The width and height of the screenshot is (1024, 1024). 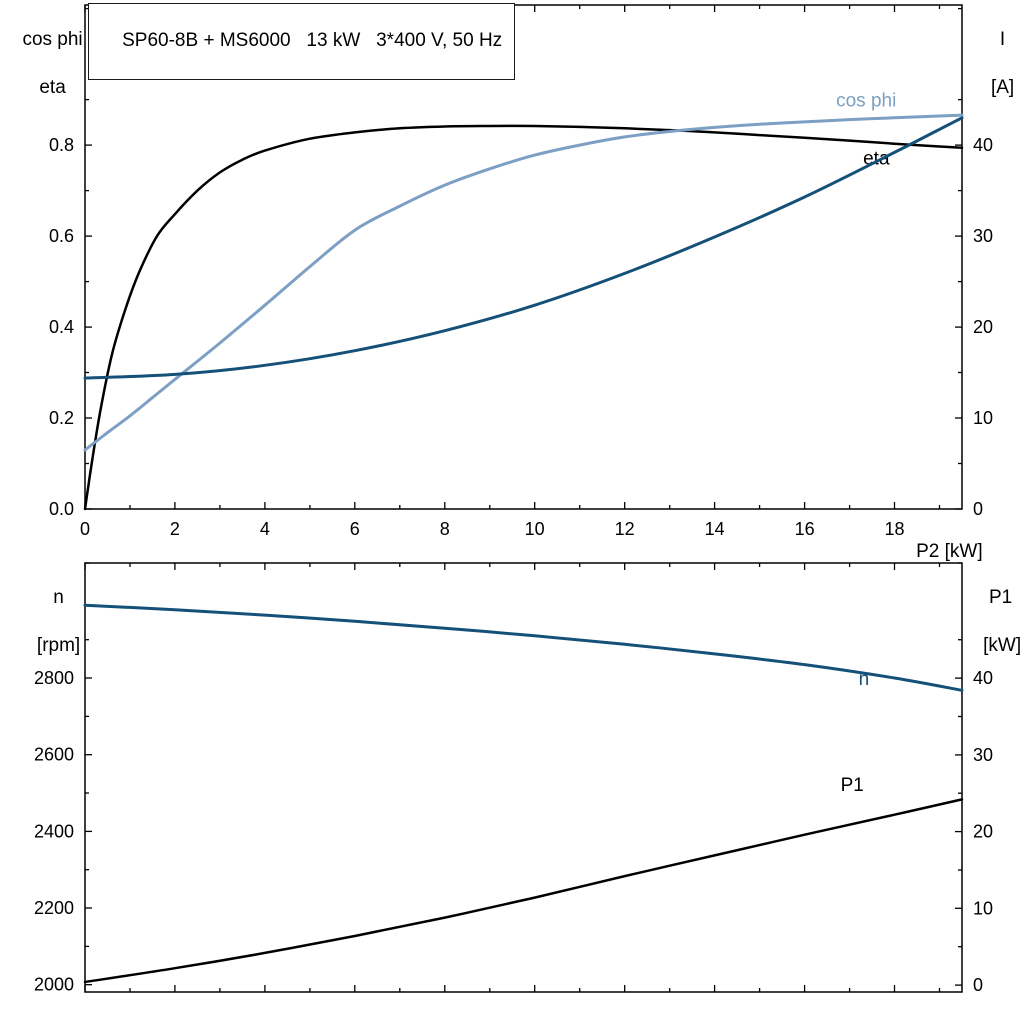 I want to click on cos-phi-curve-label: cos phi, so click(x=866, y=100).